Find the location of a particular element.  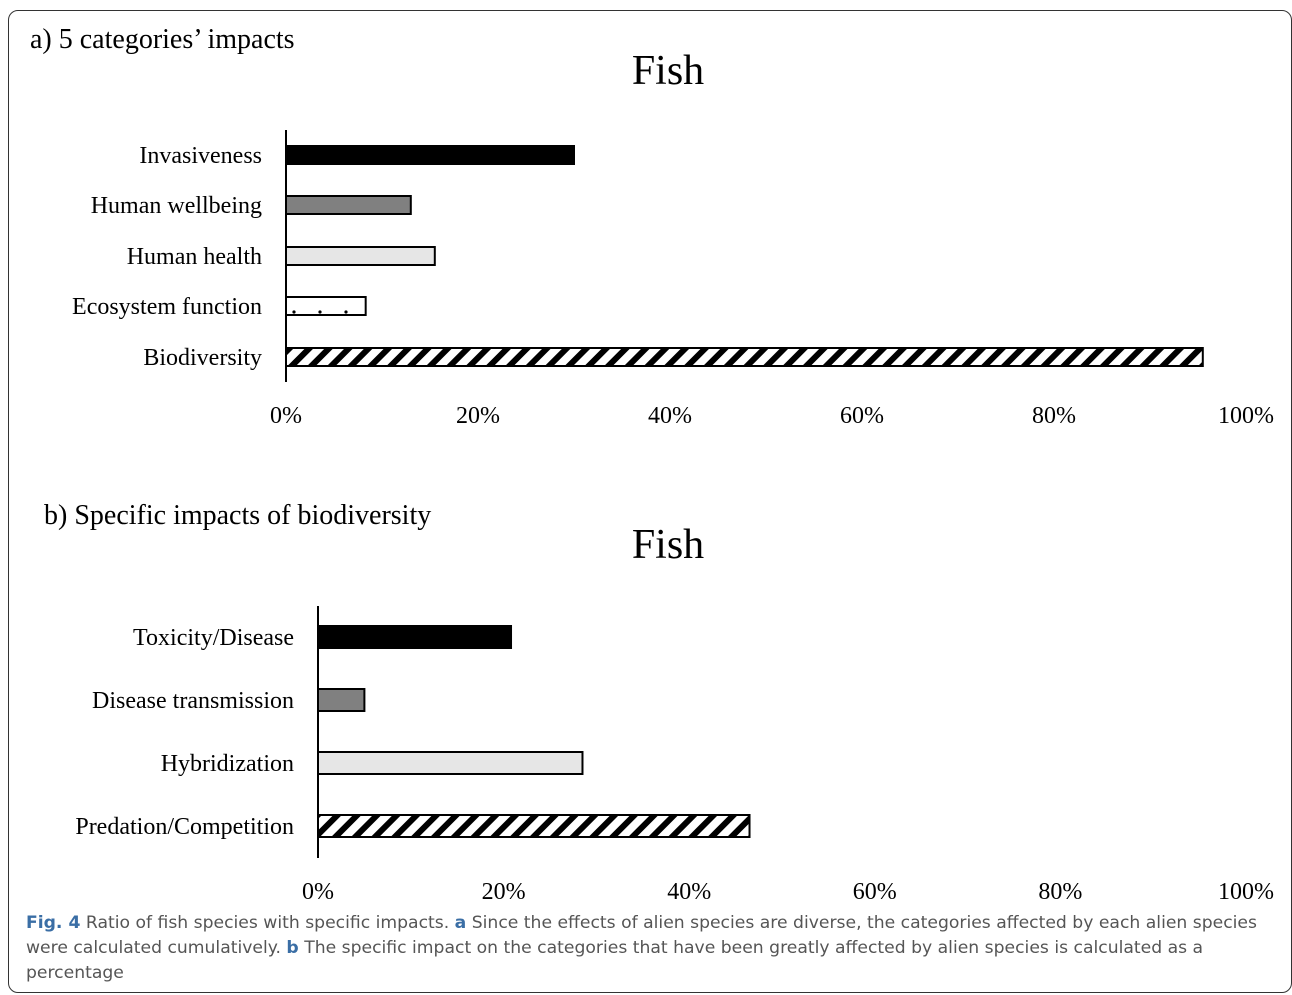

bar-invasiveness is located at coordinates (430, 155).